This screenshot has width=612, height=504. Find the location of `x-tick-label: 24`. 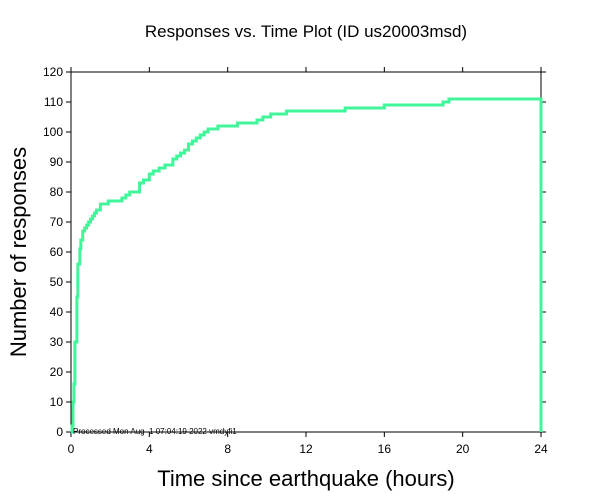

x-tick-label: 24 is located at coordinates (541, 449).